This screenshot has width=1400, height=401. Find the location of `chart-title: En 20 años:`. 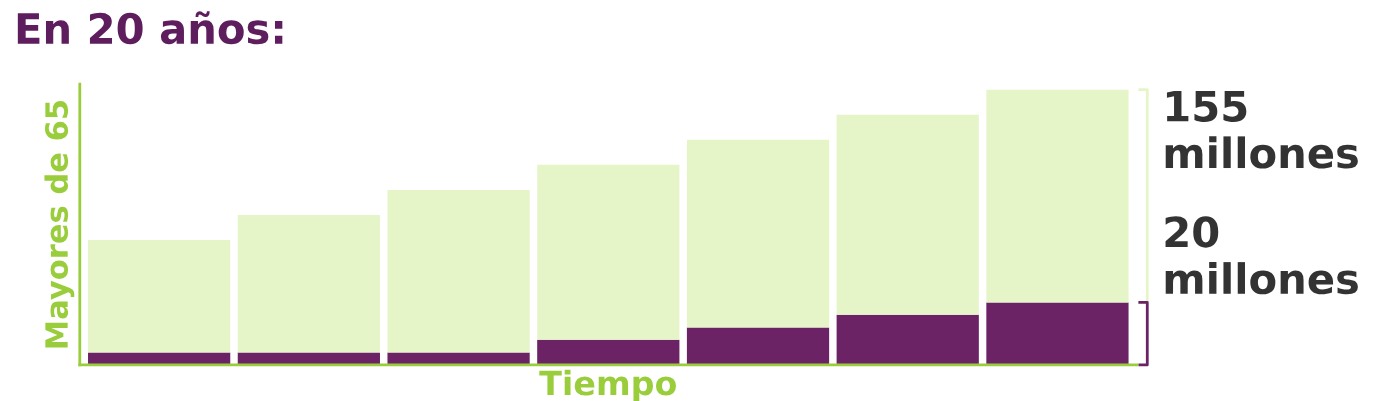

chart-title: En 20 años: is located at coordinates (150, 28).